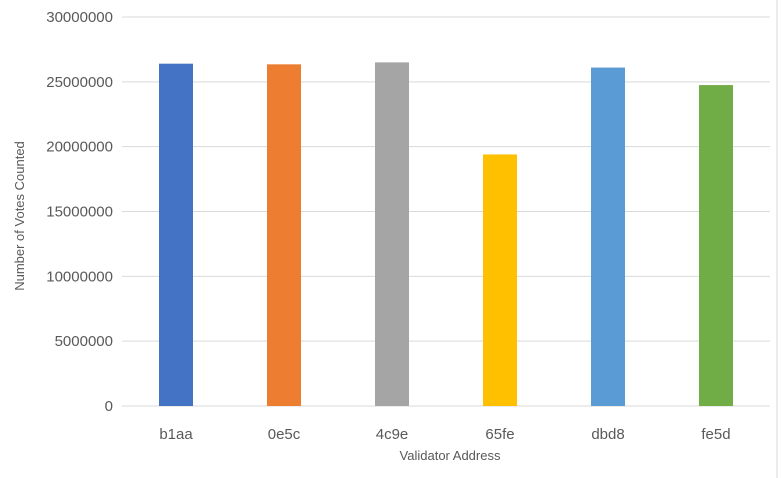 This screenshot has width=781, height=478. Describe the element at coordinates (500, 280) in the screenshot. I see `bar-65fe` at that location.